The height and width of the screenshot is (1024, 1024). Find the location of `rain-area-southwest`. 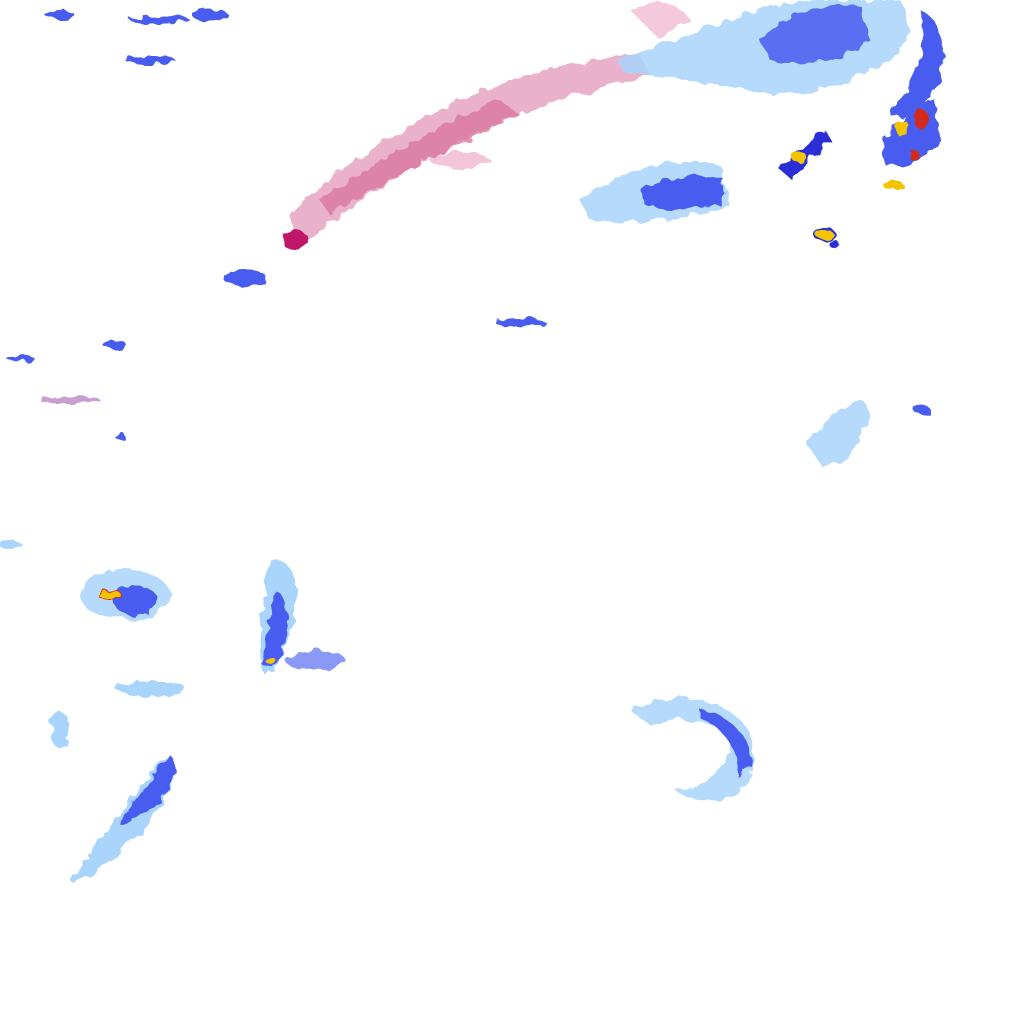

rain-area-southwest is located at coordinates (172, 713).